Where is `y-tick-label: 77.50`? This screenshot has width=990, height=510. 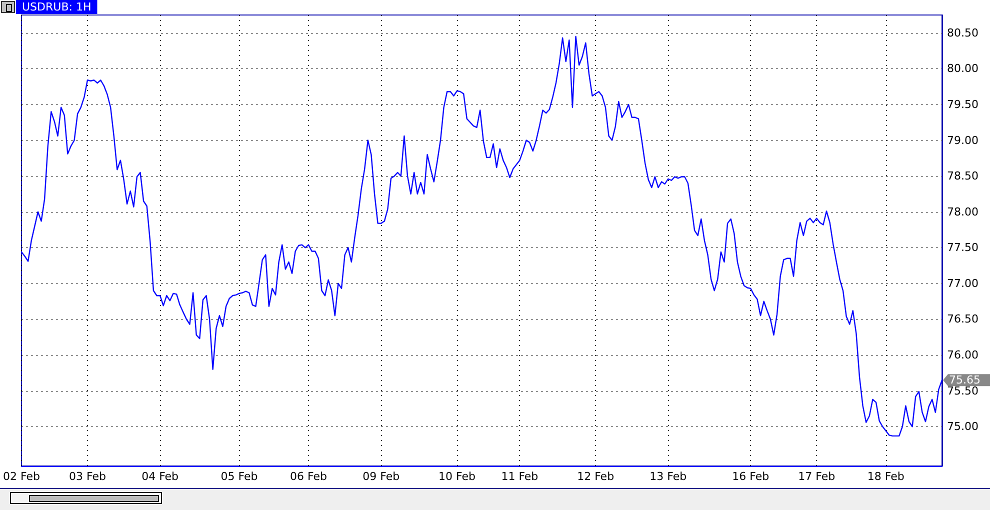
y-tick-label: 77.50 is located at coordinates (962, 247).